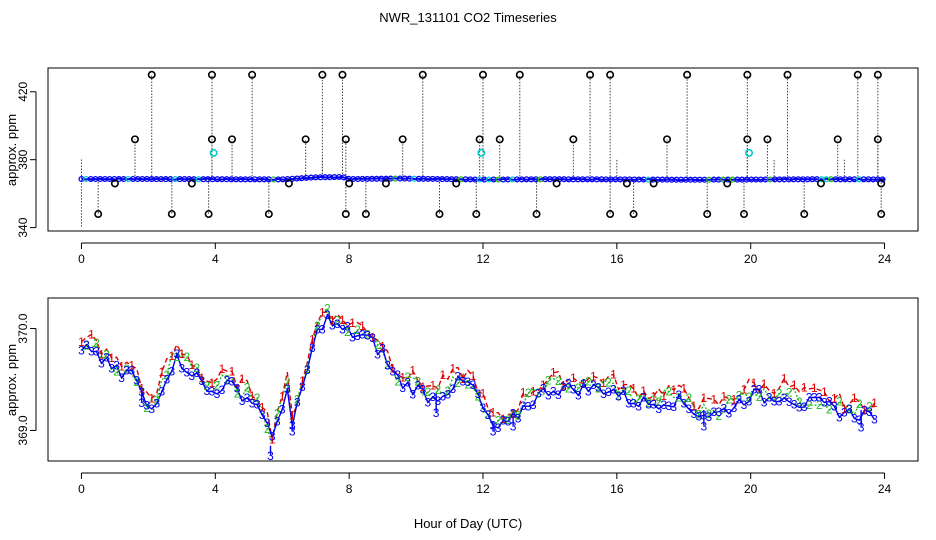 This screenshot has height=540, width=936. What do you see at coordinates (349, 259) in the screenshot?
I see `x-tick-label: 8` at bounding box center [349, 259].